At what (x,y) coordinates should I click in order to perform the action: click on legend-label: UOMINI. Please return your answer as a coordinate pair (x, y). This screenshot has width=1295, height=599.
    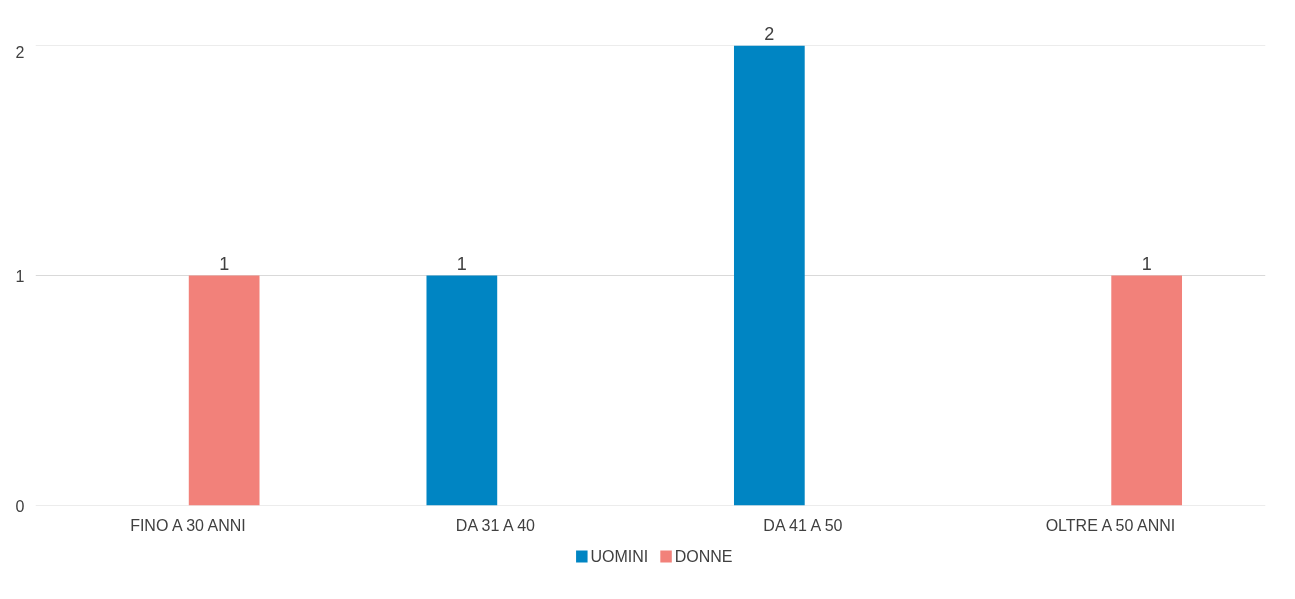
    Looking at the image, I should click on (619, 556).